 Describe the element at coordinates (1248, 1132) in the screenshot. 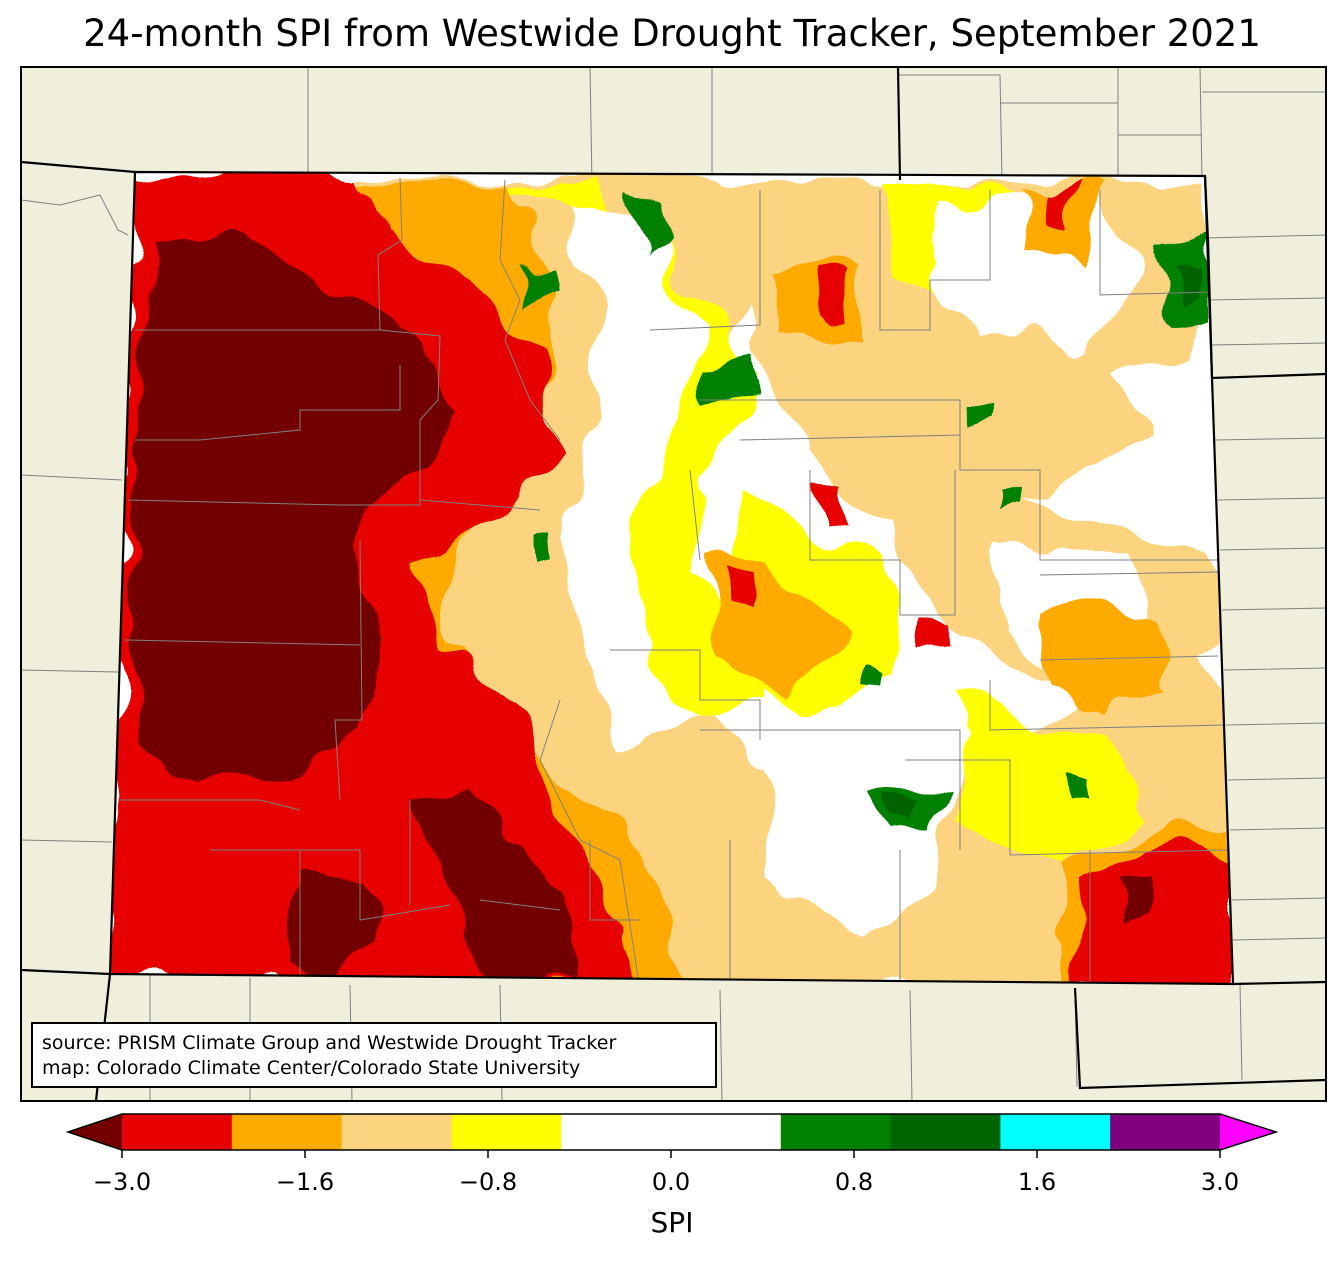

I see `colorbar-extend-high` at that location.